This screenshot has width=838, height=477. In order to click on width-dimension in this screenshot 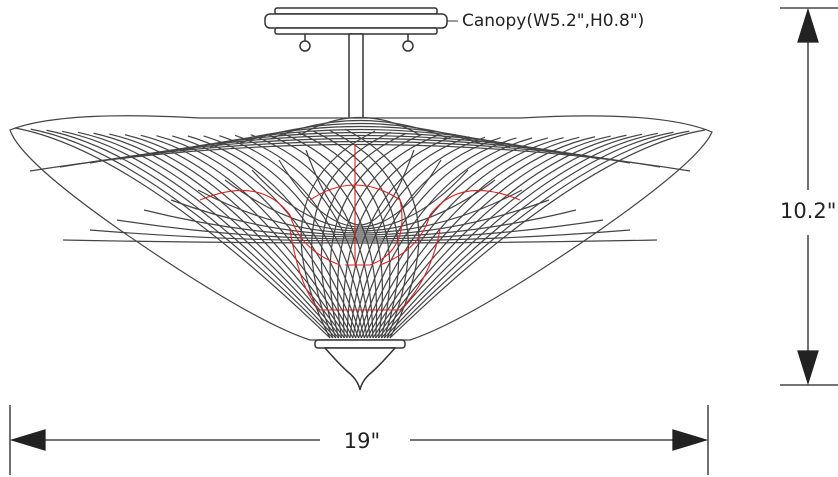, I will do `click(359, 440)`.